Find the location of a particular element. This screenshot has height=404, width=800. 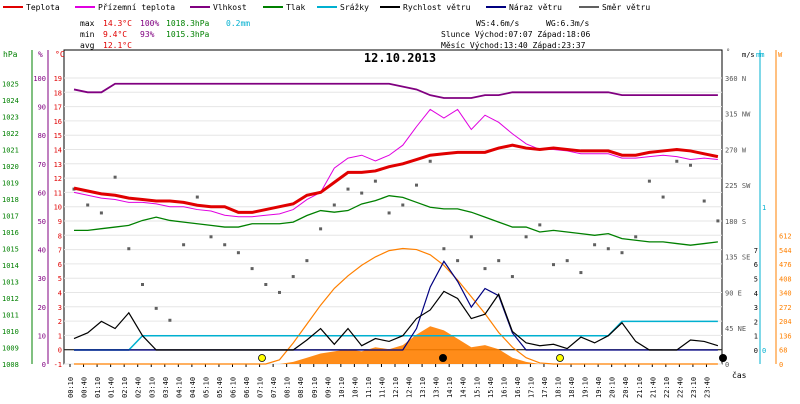

hpa-tick-label: 1019 is located at coordinates (10, 184).